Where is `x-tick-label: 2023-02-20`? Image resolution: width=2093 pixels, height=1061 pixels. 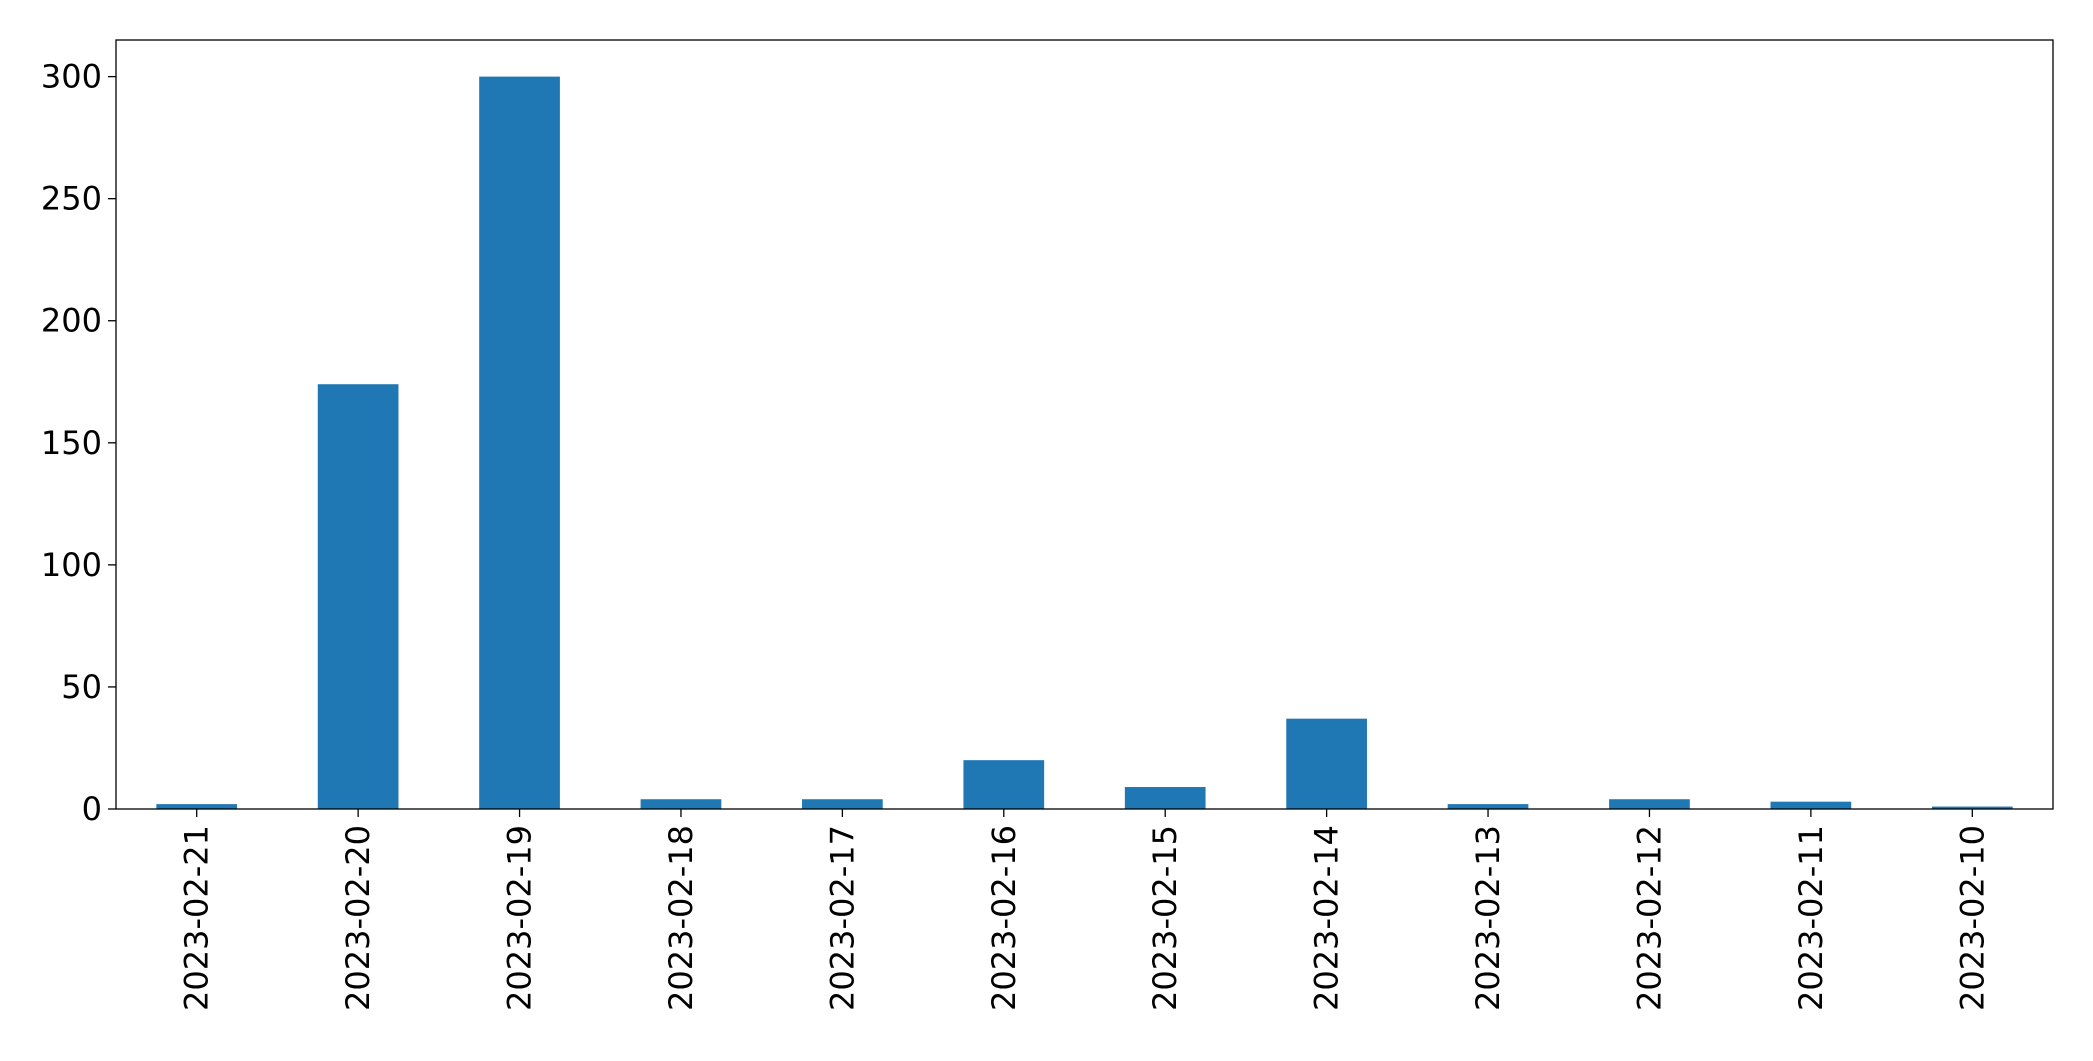
x-tick-label: 2023-02-20 is located at coordinates (358, 918).